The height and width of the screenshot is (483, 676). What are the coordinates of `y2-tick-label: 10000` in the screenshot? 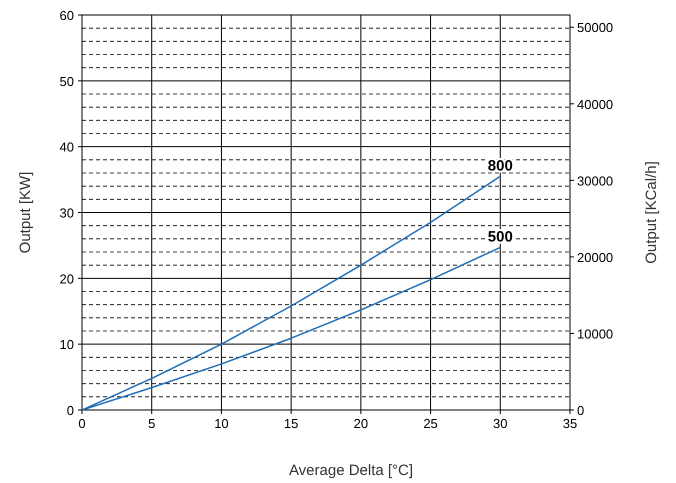 It's located at (595, 334).